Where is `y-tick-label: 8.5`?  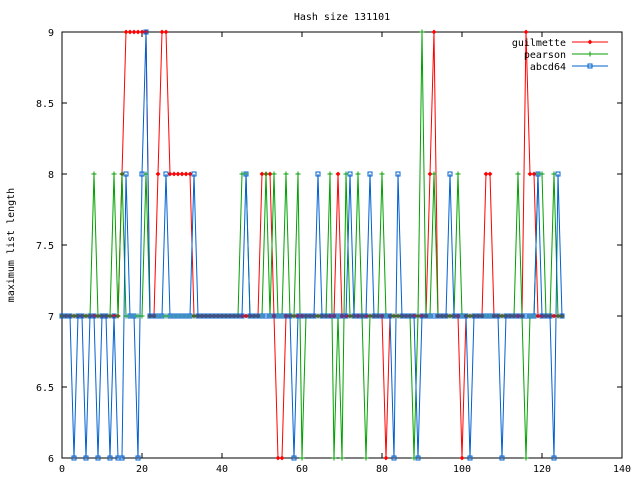 y-tick-label: 8.5 is located at coordinates (45, 104).